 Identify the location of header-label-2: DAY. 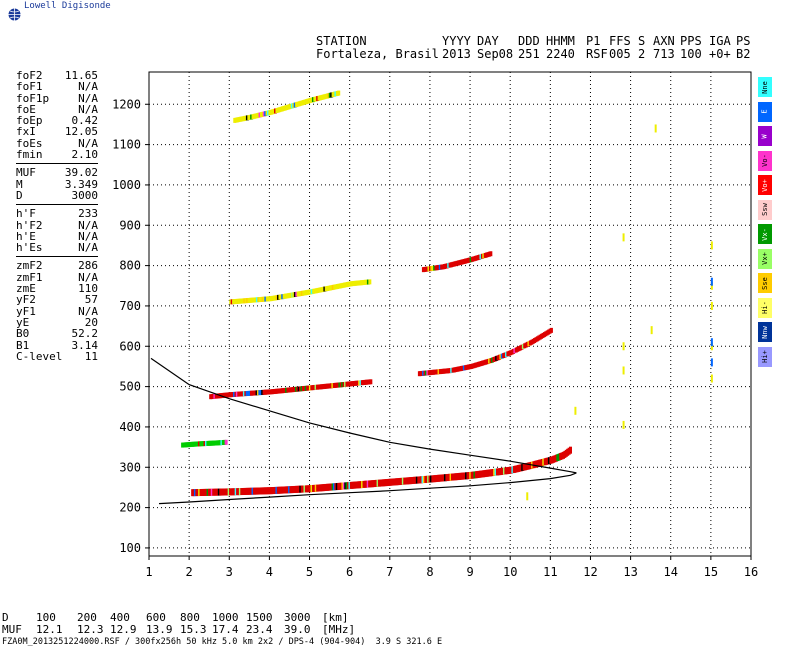
(488, 41).